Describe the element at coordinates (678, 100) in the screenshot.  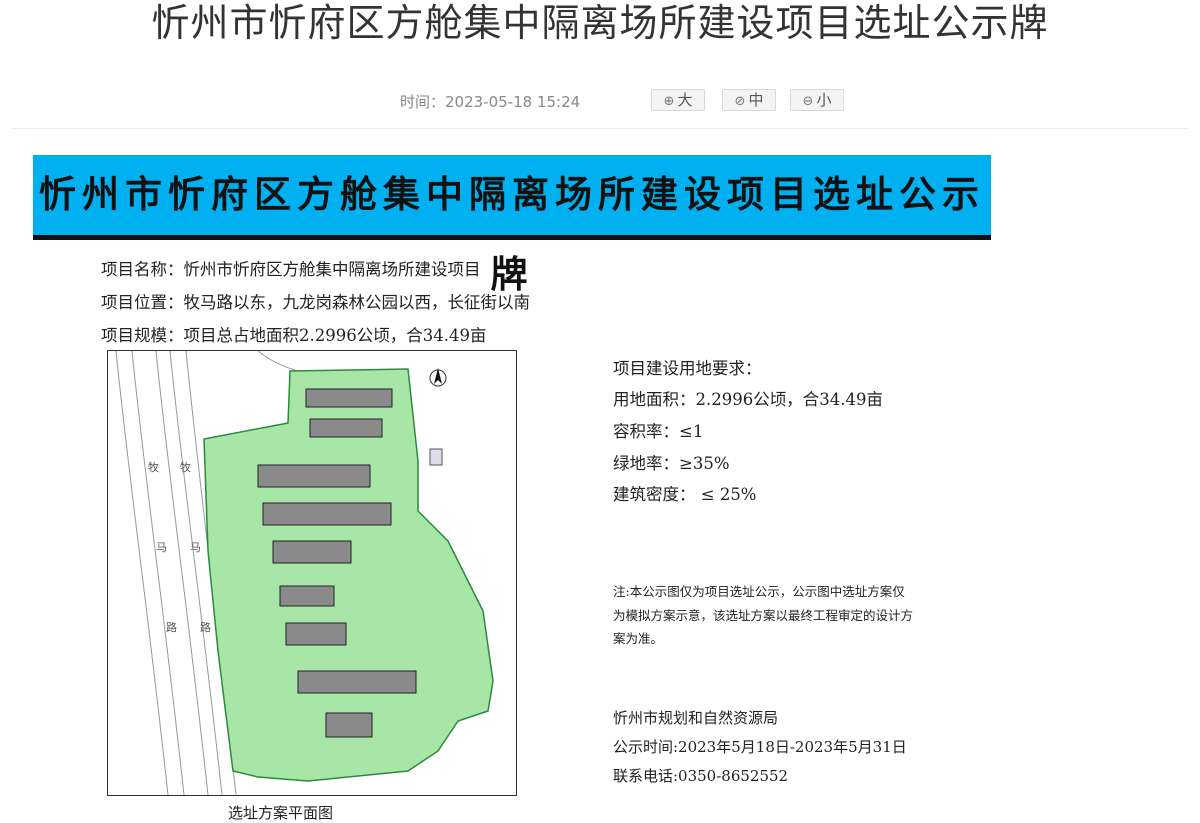
I see `font-large-button: ⊕ 大` at that location.